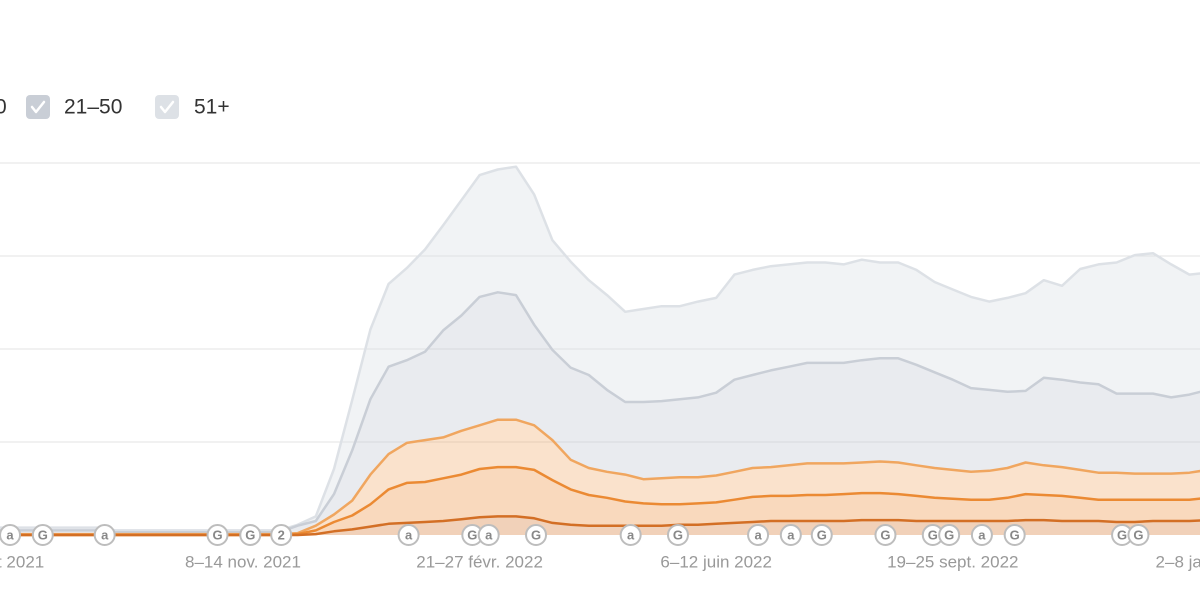  Describe the element at coordinates (952, 561) in the screenshot. I see `x-tick-label: 19–25 sept. 2022` at that location.